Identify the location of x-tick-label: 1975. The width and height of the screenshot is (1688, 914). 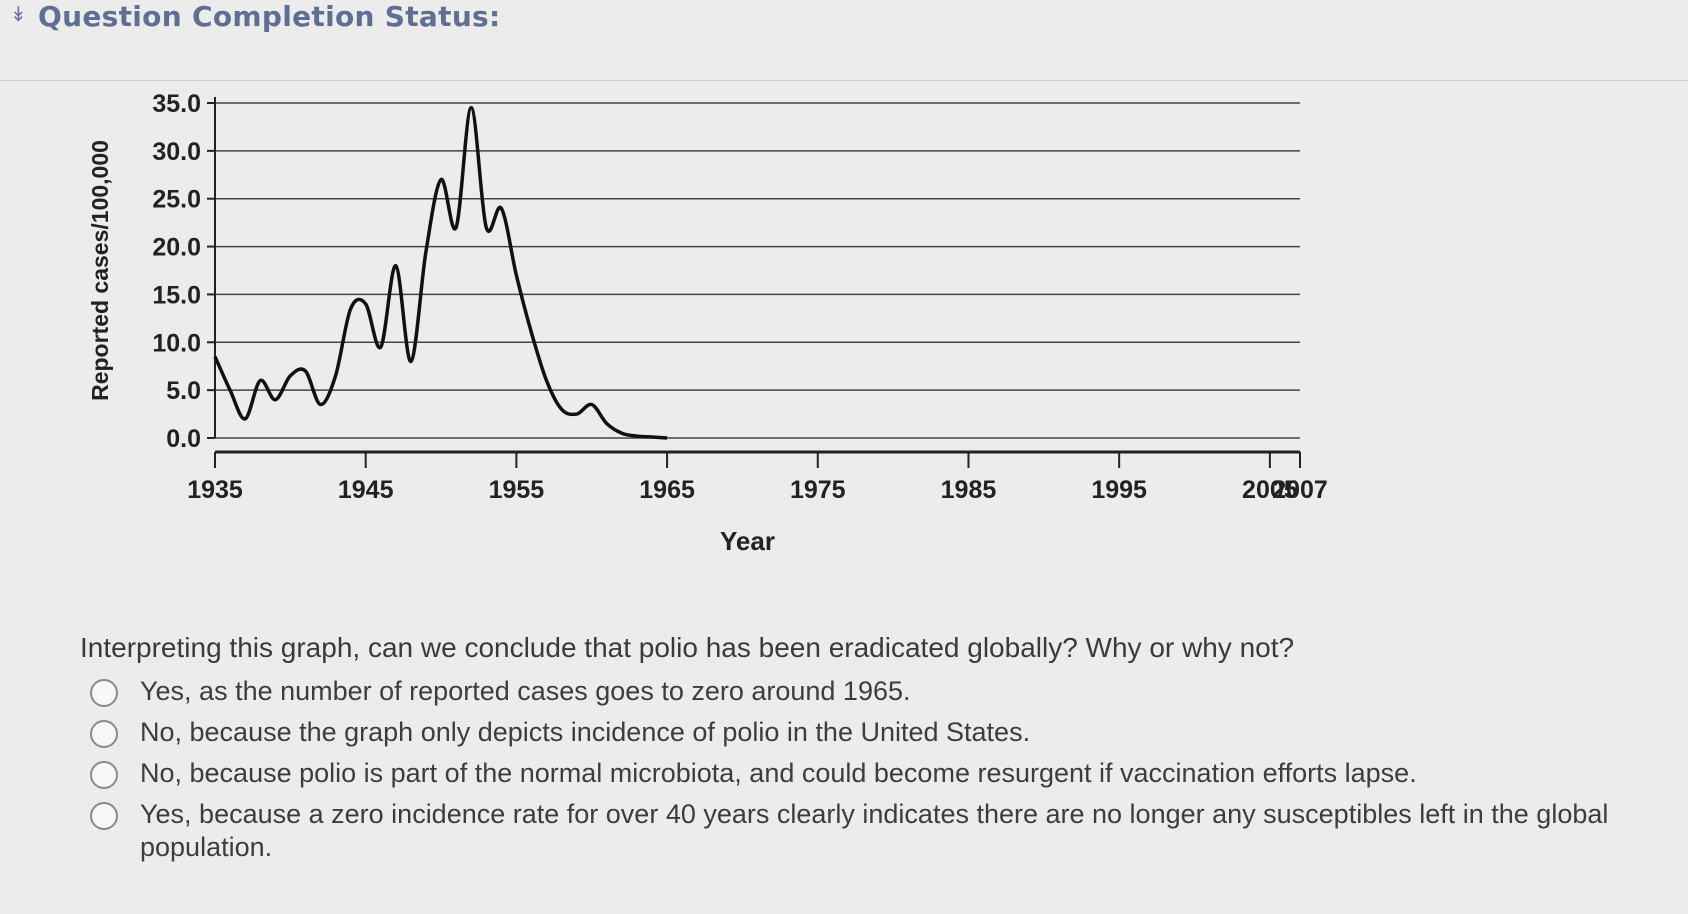
(818, 490).